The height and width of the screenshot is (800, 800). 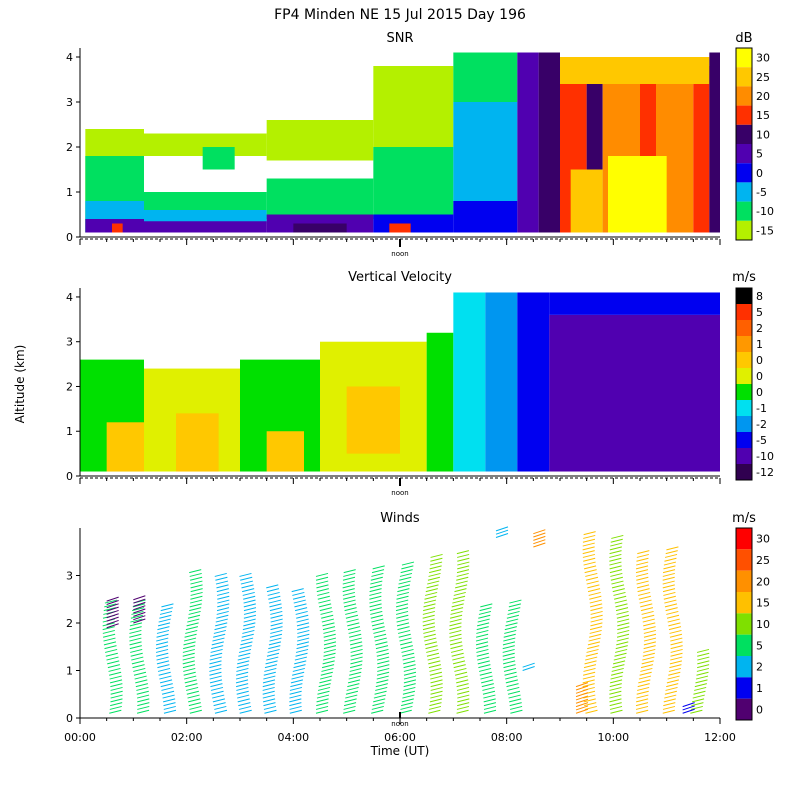 I want to click on colorbar-unit: dB, so click(x=743, y=38).